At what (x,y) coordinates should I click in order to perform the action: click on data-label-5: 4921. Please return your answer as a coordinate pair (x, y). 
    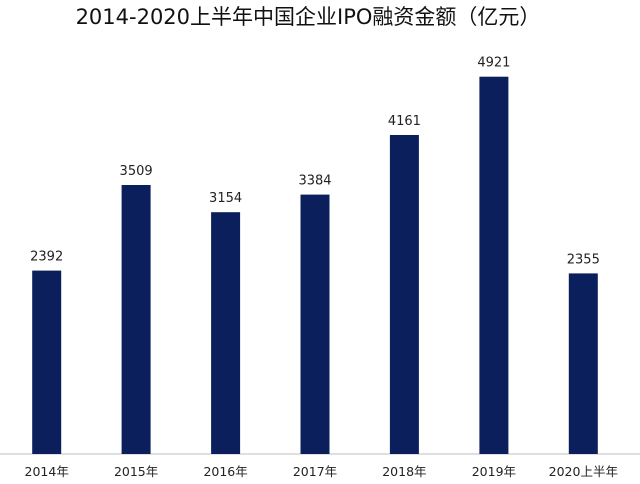
    Looking at the image, I should click on (493, 63).